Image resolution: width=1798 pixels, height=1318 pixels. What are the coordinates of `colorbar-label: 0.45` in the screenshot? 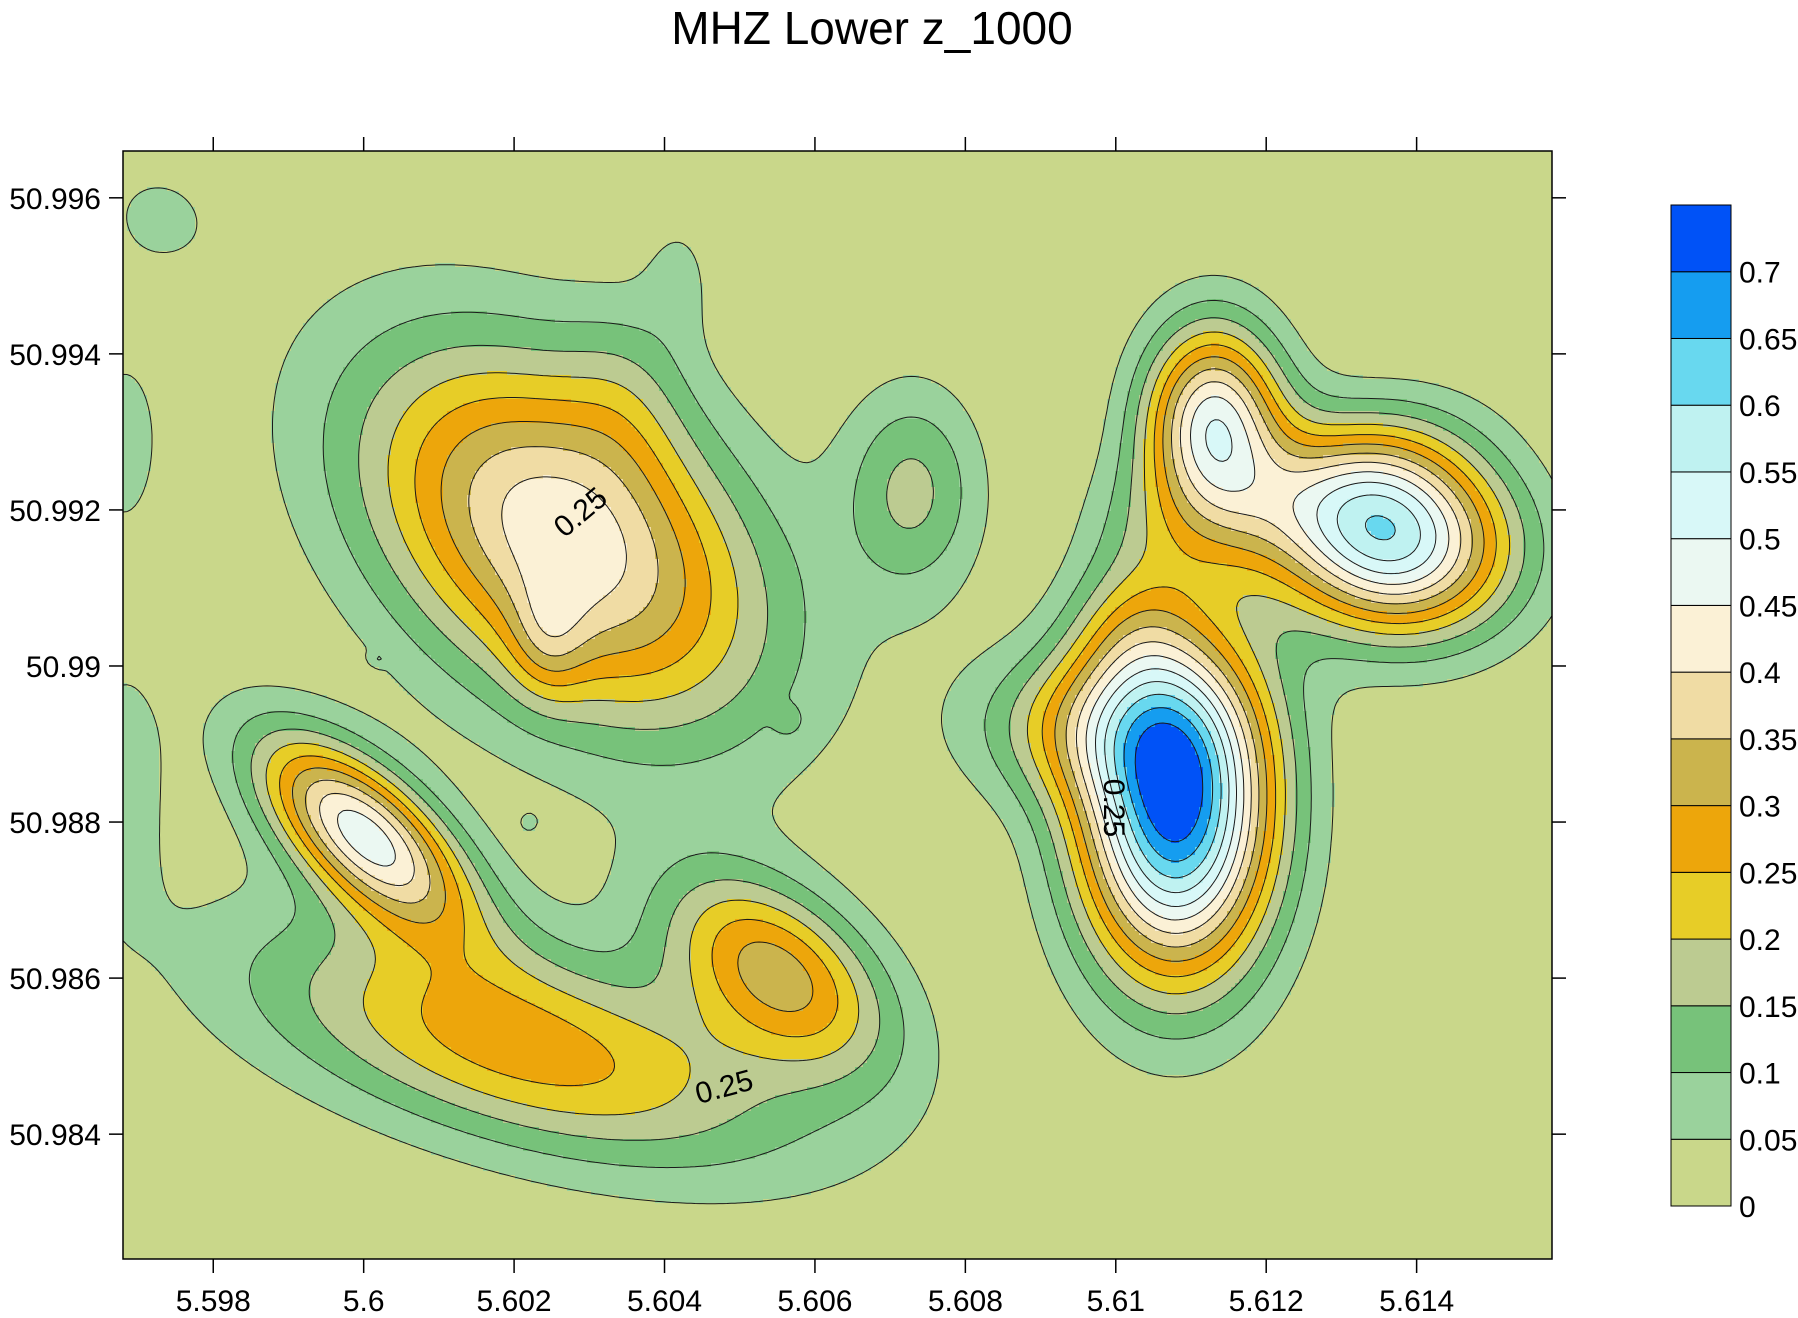 It's located at (1768, 606).